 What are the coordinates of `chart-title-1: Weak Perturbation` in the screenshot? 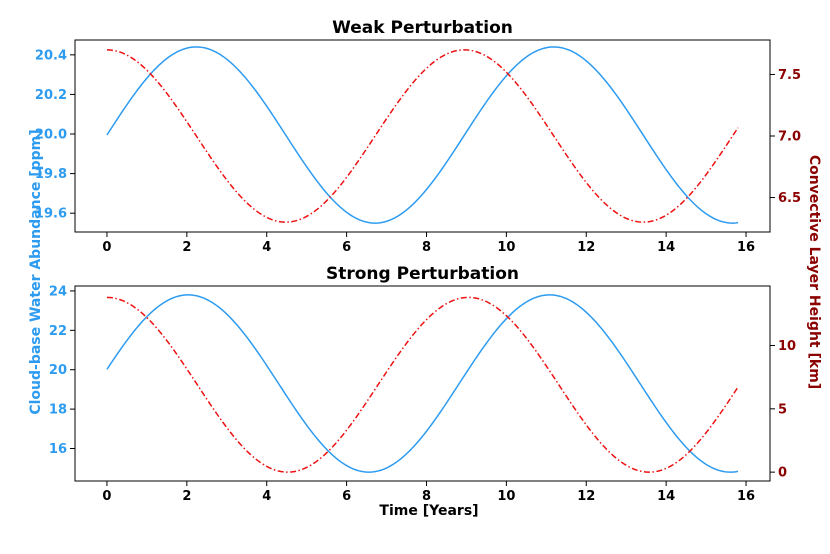 It's located at (422, 28).